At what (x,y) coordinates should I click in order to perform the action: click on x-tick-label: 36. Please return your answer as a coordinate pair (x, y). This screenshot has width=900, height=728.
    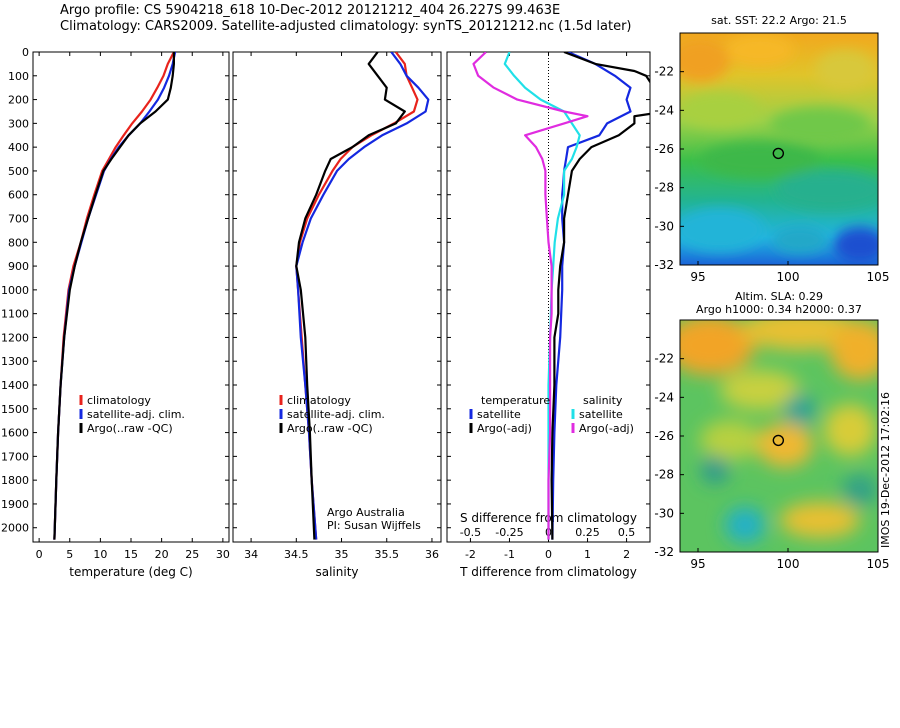
    Looking at the image, I should click on (432, 554).